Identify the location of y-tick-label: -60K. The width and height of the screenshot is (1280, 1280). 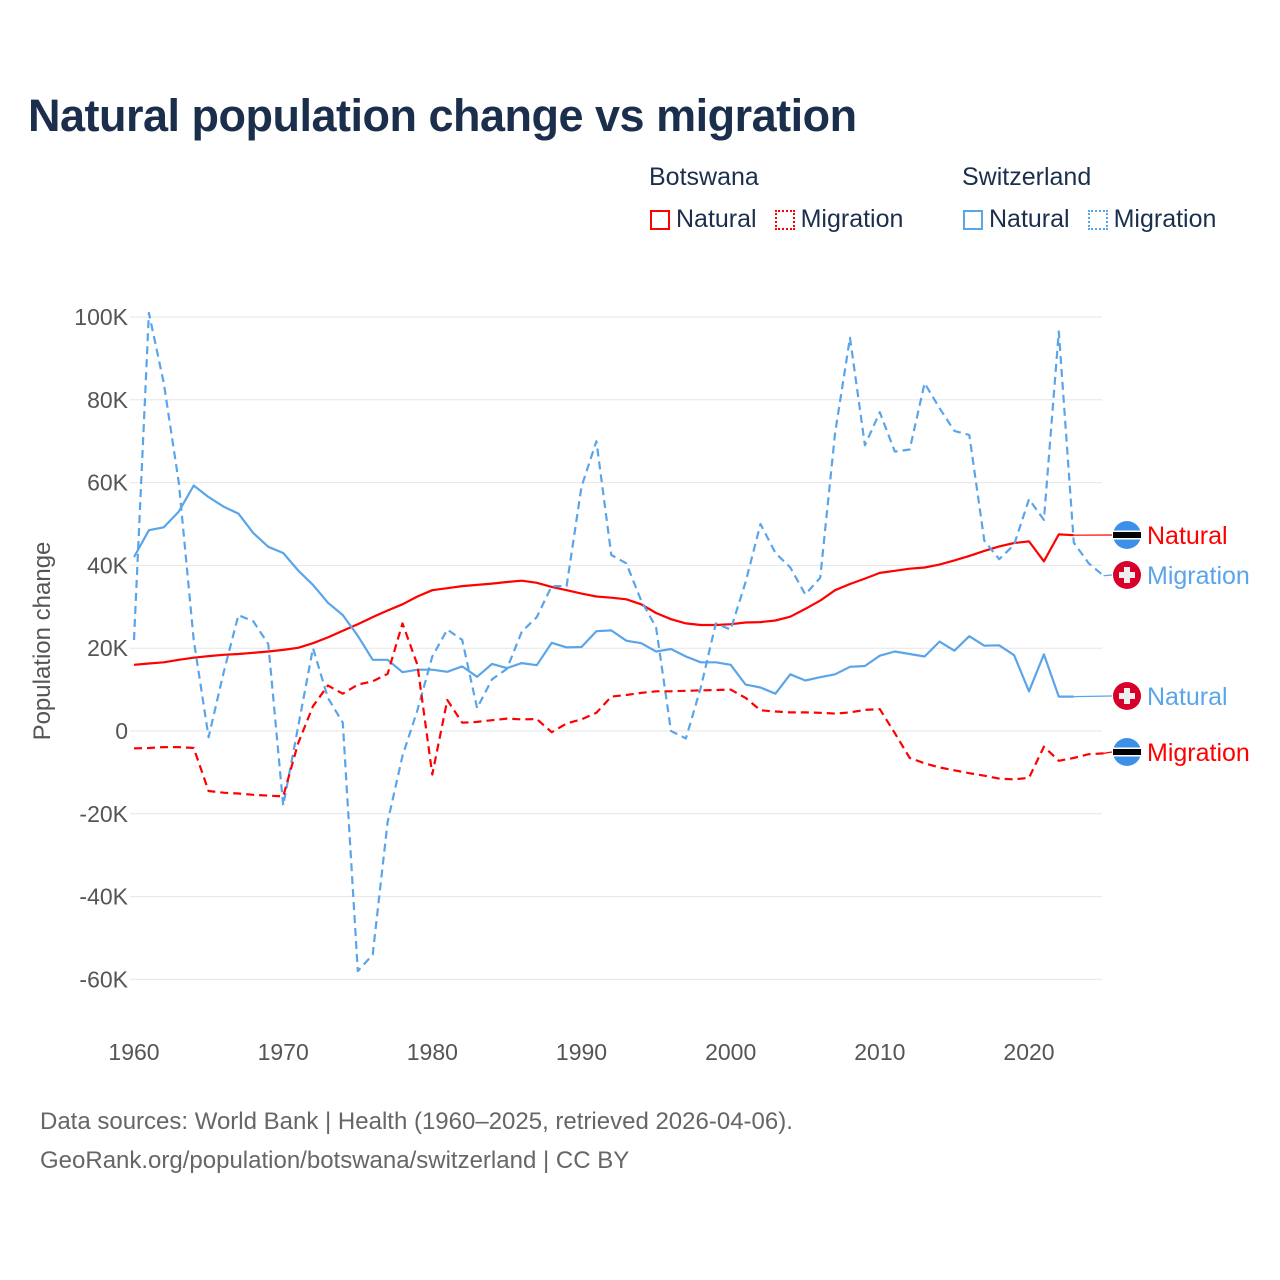
(103, 979).